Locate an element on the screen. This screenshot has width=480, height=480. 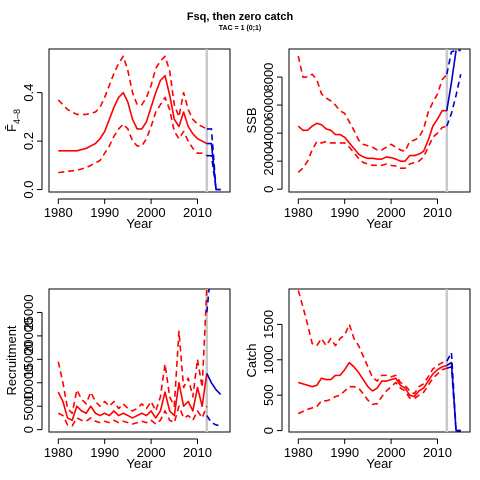
recruitment-x-axis-title: Year is located at coordinates (139, 463).